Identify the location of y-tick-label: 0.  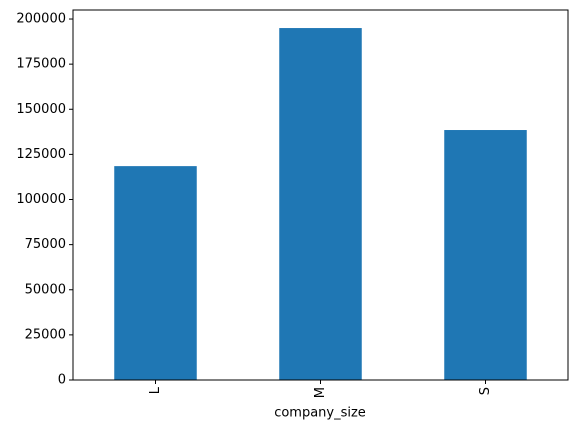
(62, 380).